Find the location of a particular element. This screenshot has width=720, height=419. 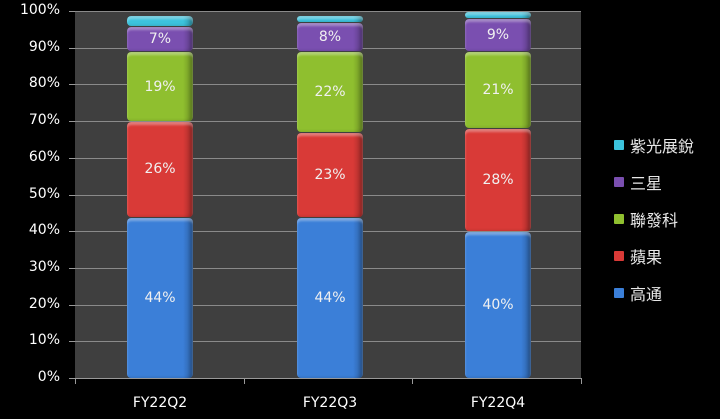

bar-segment: 21% is located at coordinates (498, 90).